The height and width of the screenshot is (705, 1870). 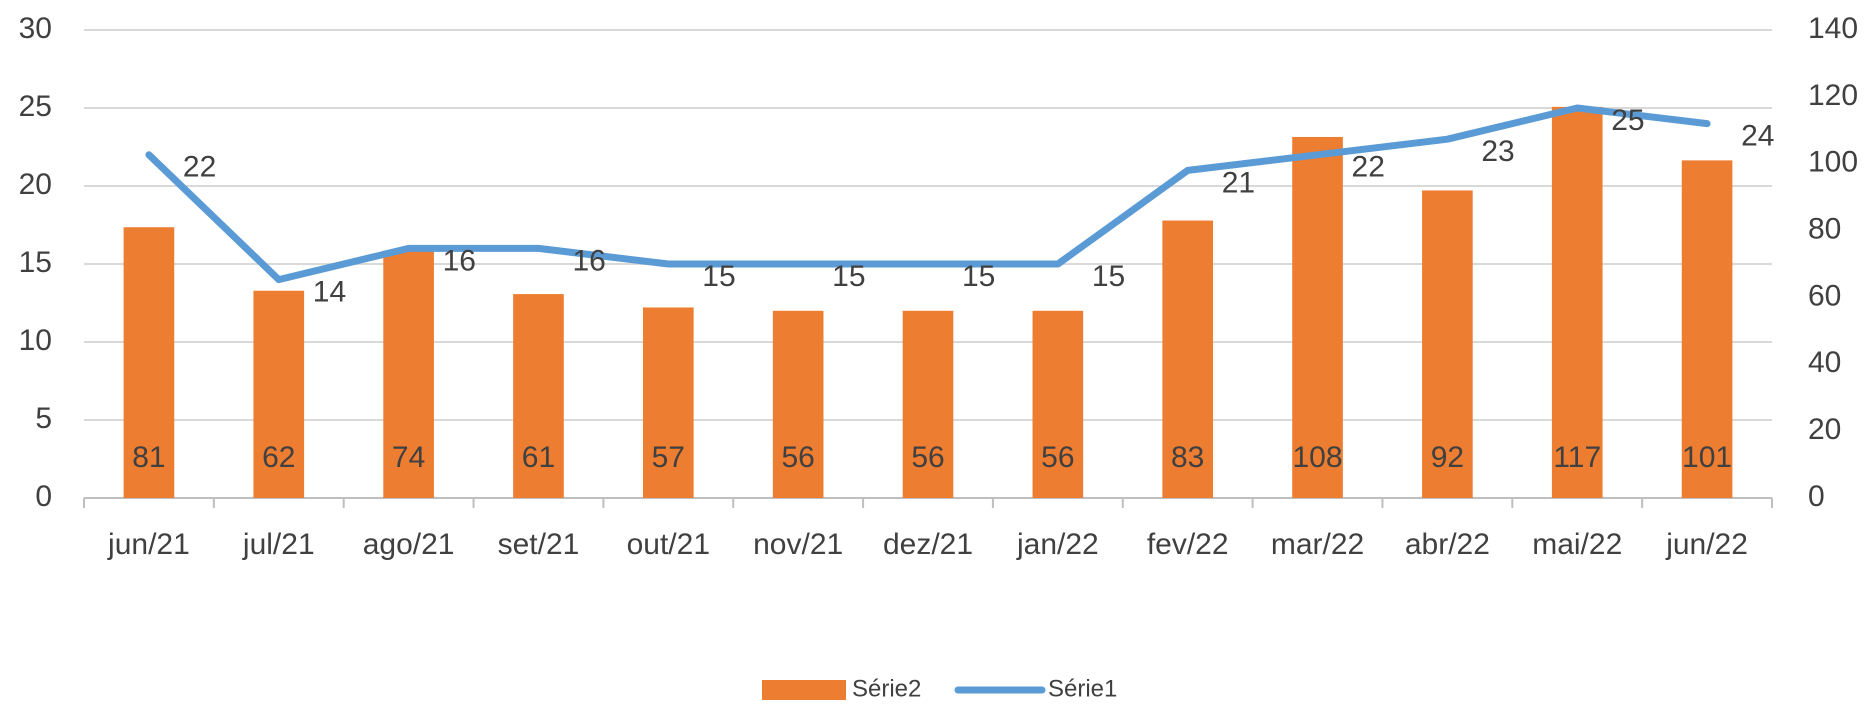 I want to click on legend-swatch, so click(x=804, y=690).